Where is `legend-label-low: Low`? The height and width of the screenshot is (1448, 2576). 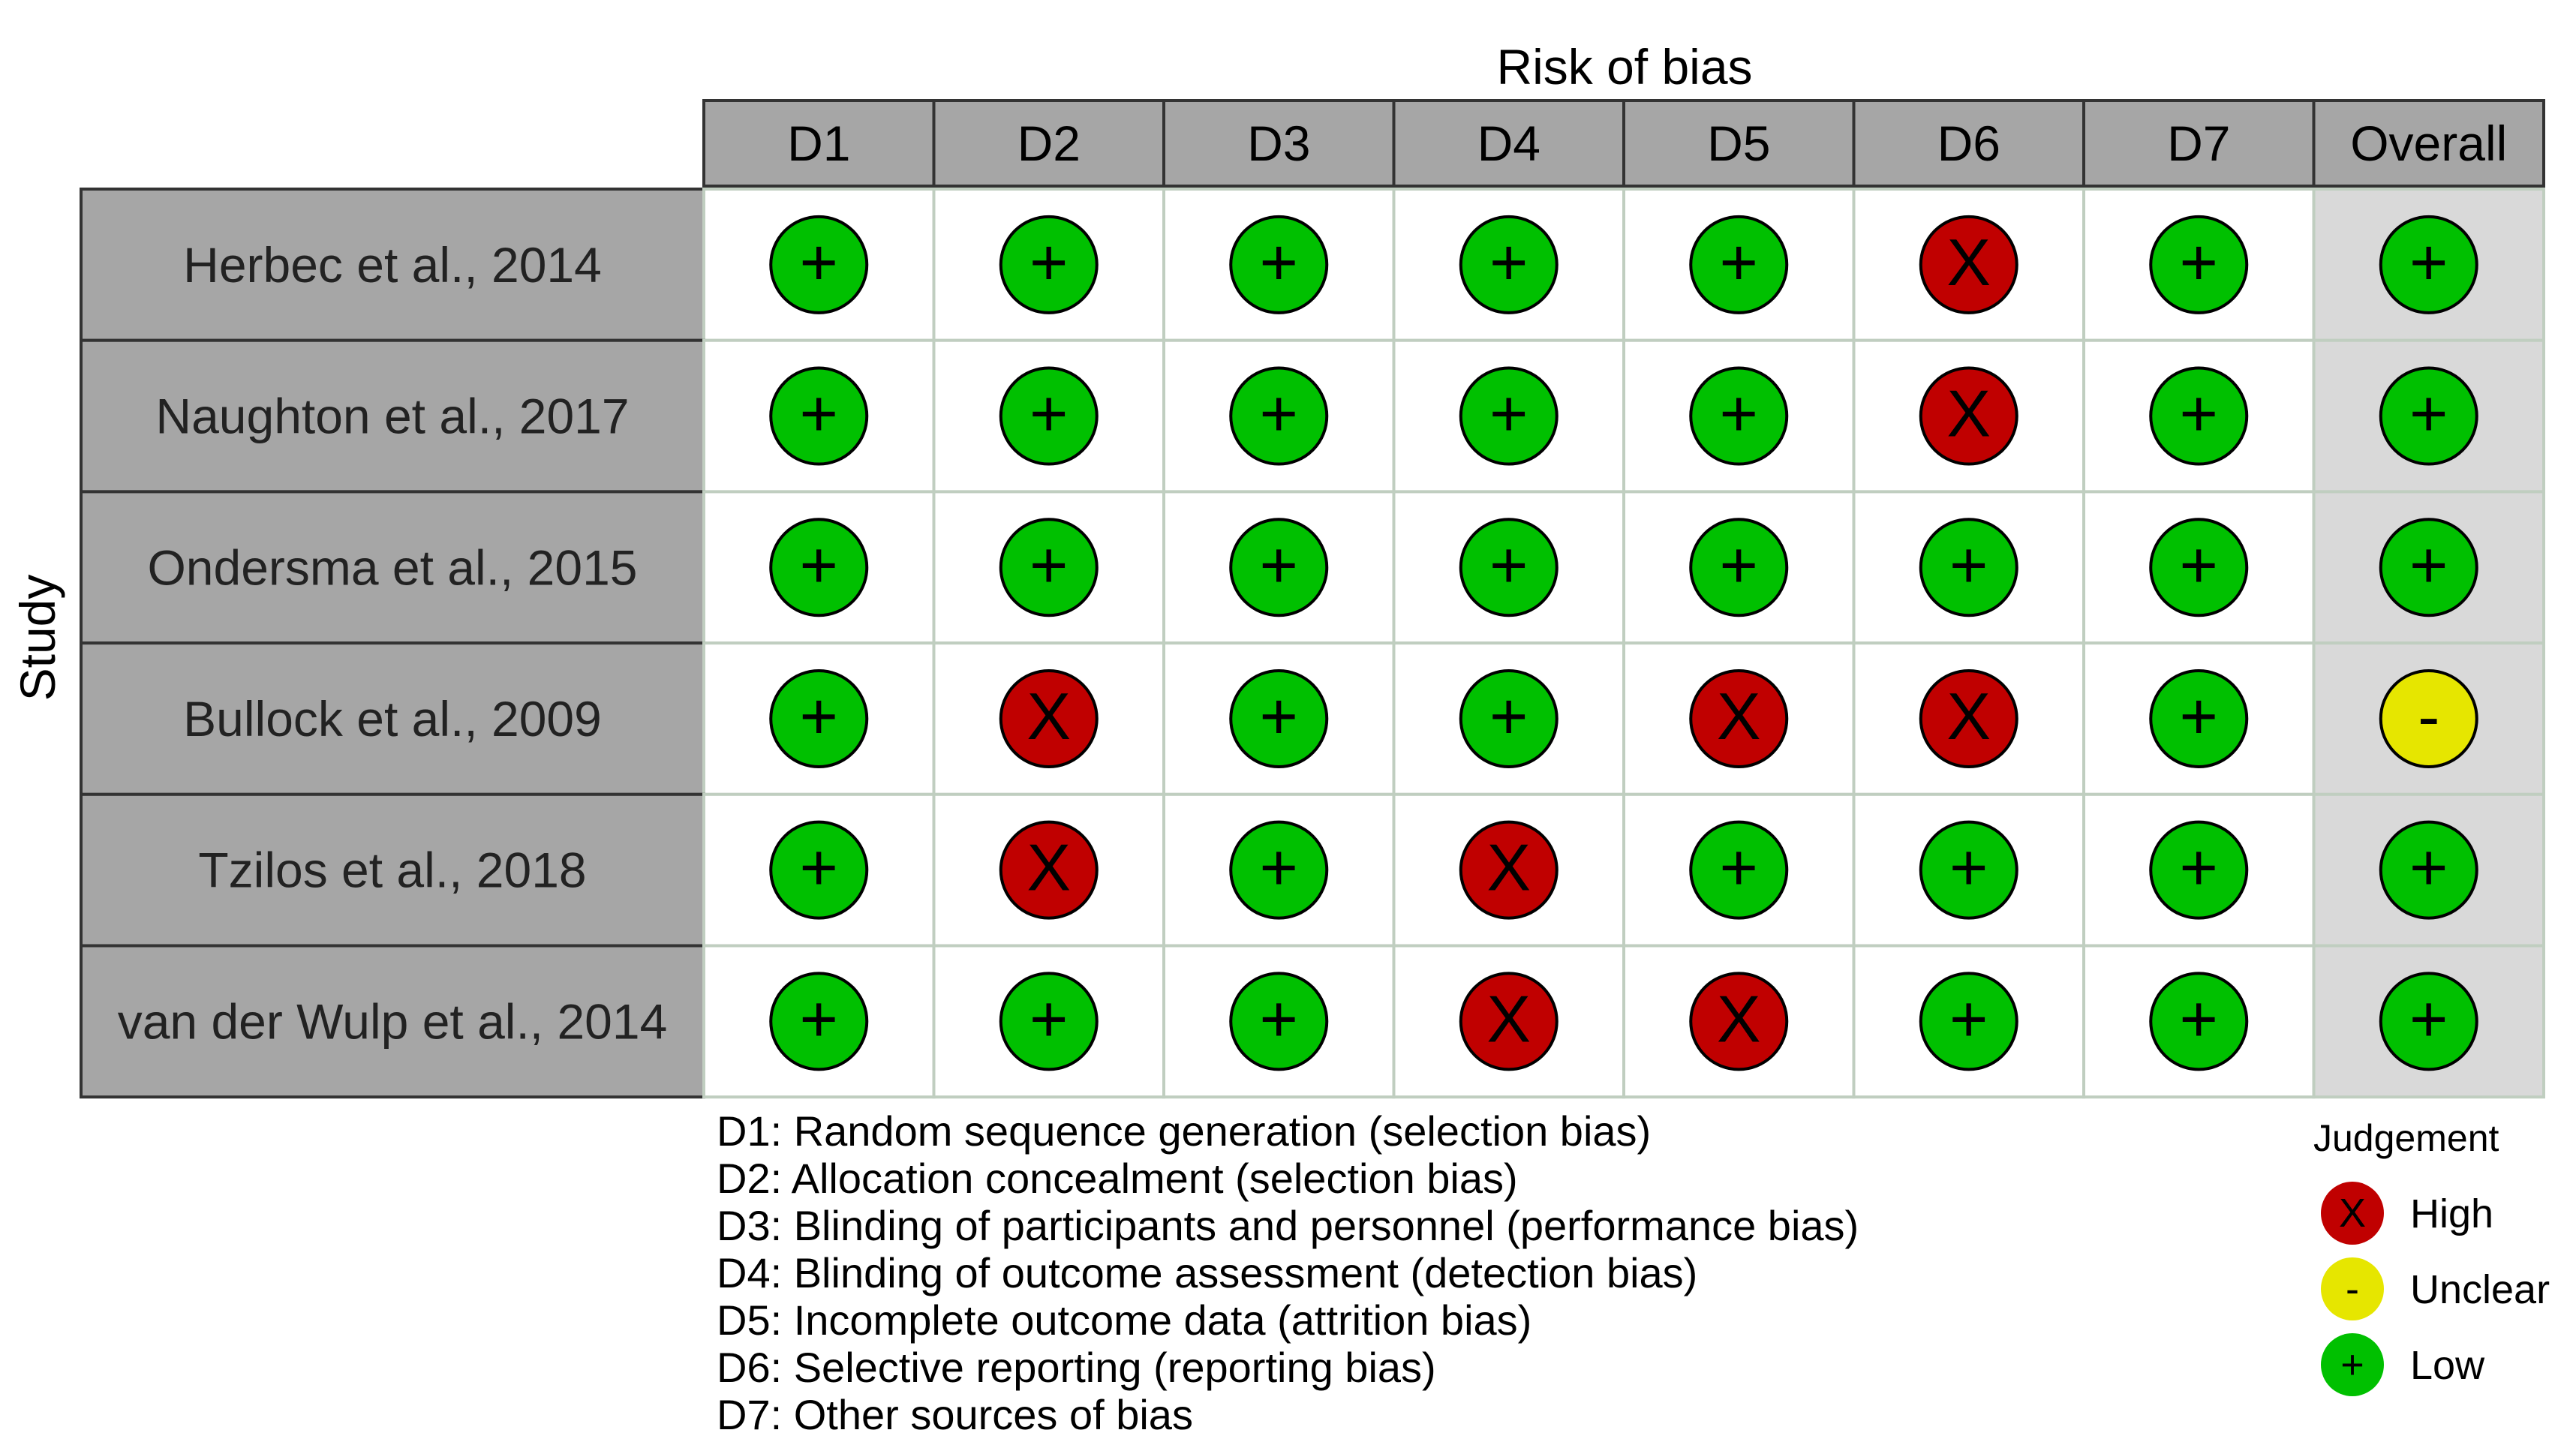
legend-label-low: Low is located at coordinates (2447, 1365).